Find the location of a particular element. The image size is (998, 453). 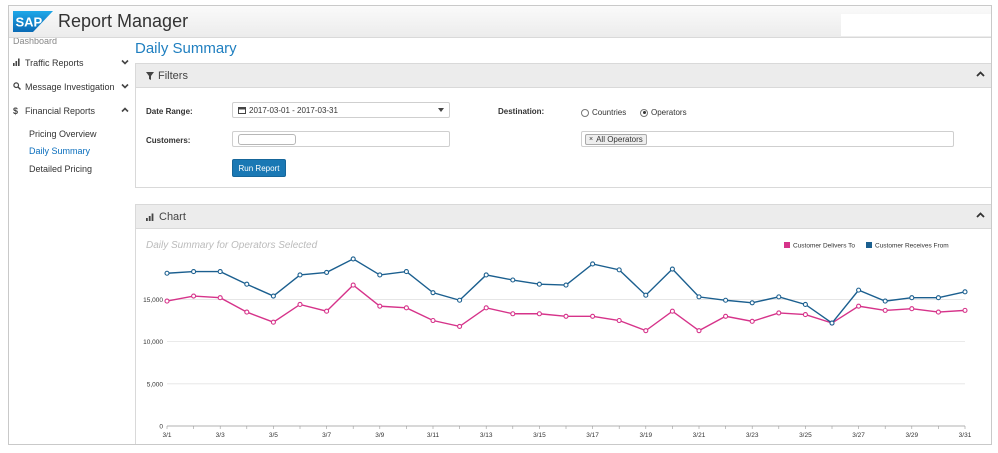

sap-logo: SAP is located at coordinates (33, 21).